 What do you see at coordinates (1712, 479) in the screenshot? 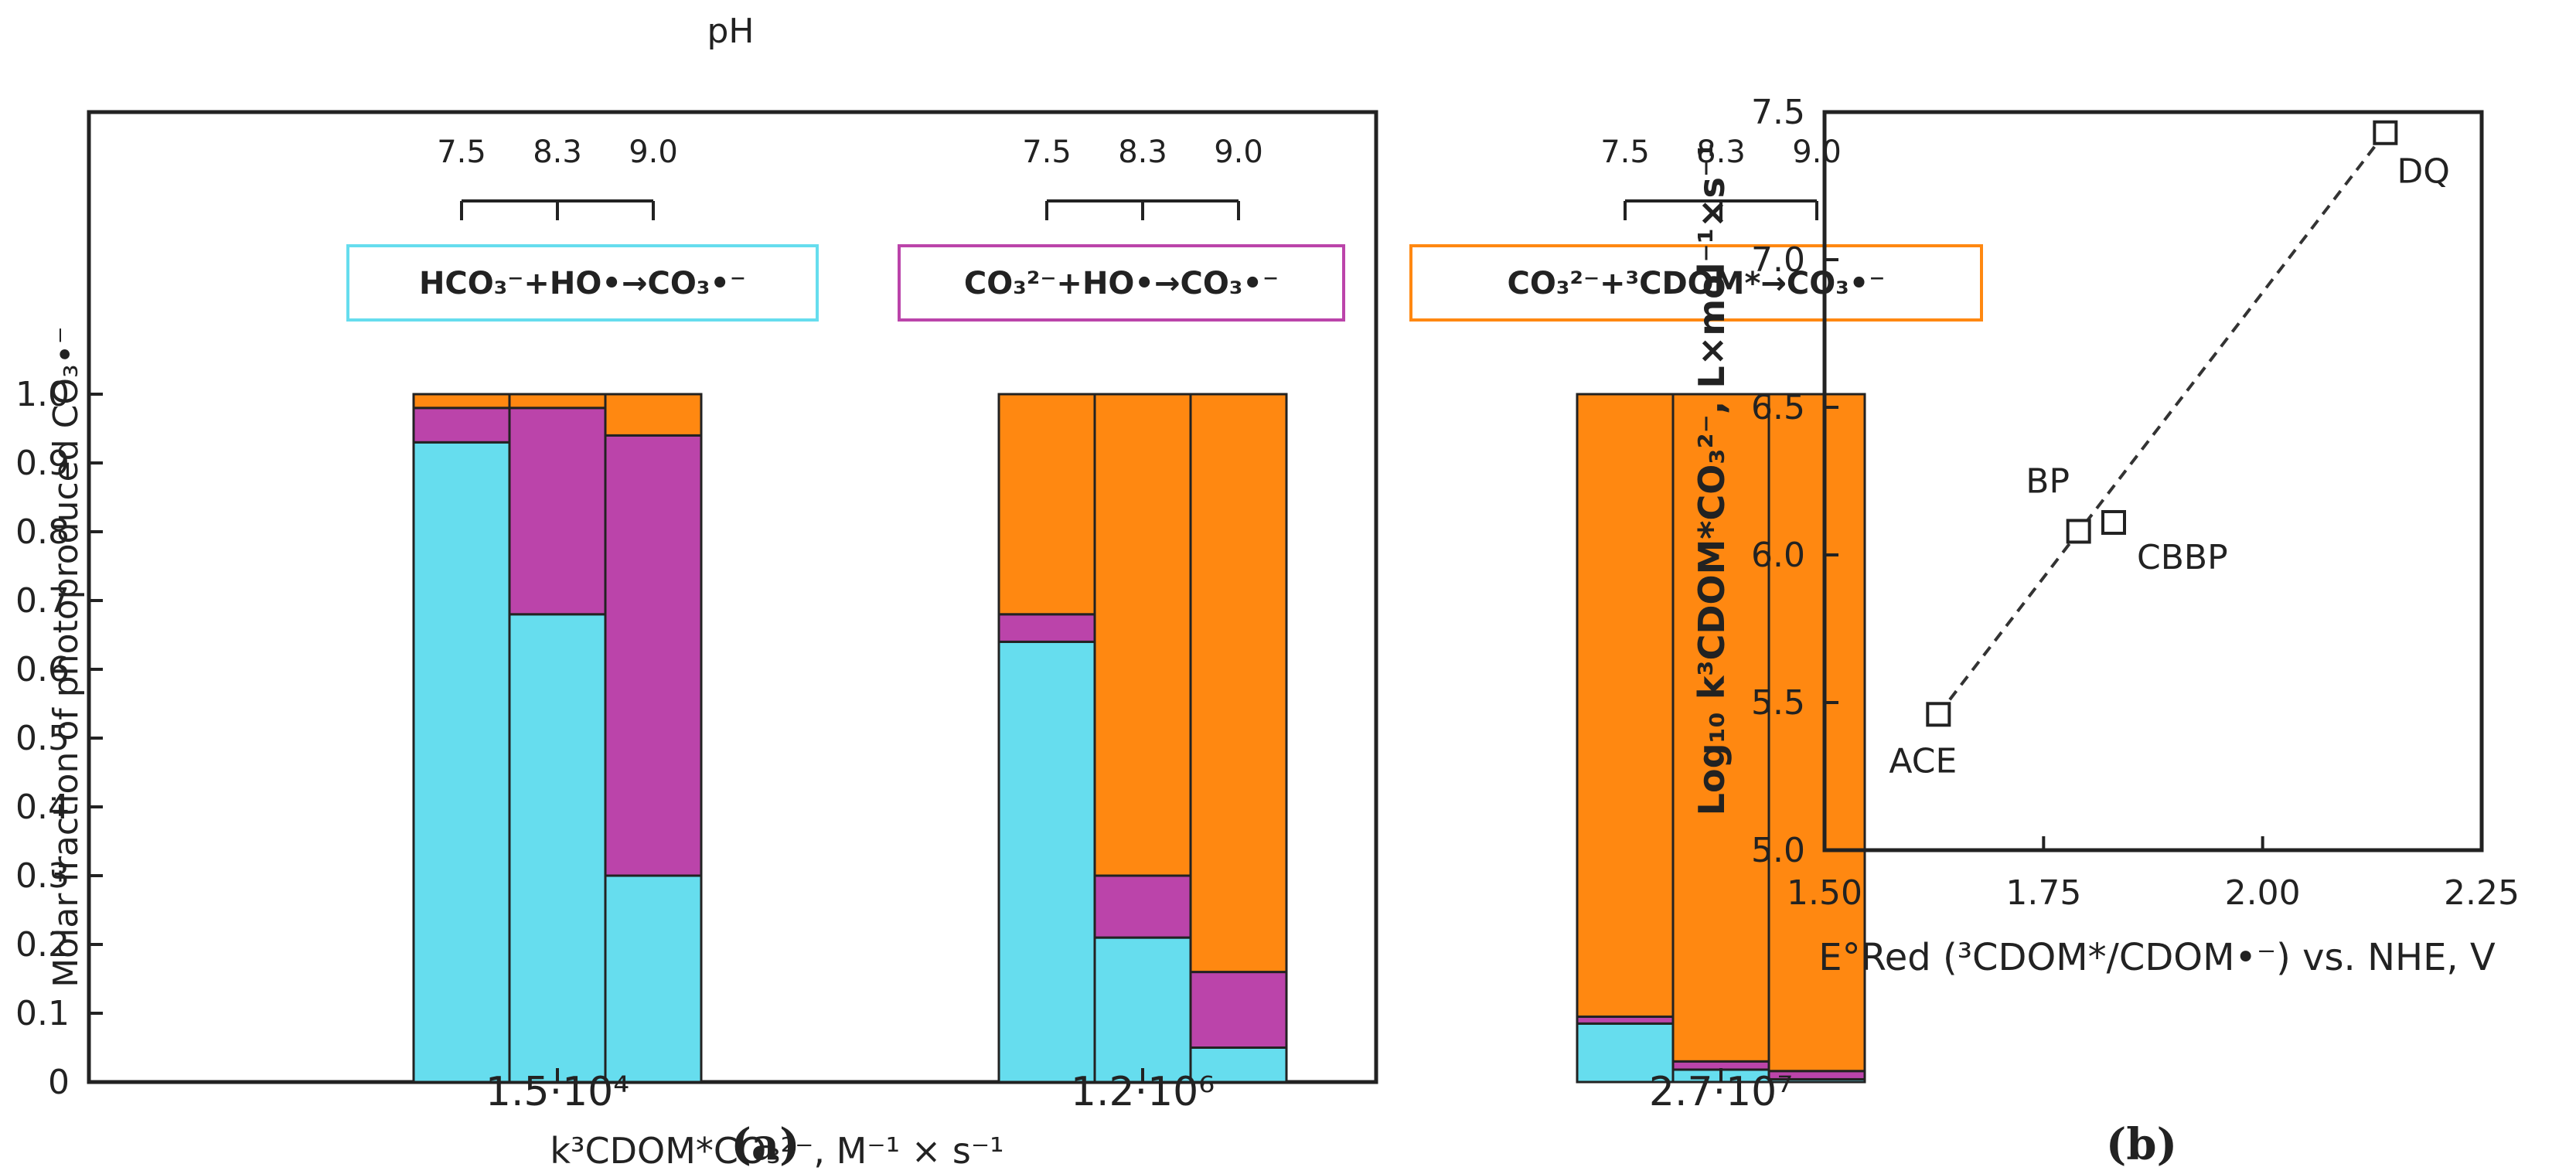
I see `panel-b-y-axis-label: Log₁₀ k³CDOM*CO₃²⁻, L×mol⁻¹×s⁻¹` at bounding box center [1712, 479].